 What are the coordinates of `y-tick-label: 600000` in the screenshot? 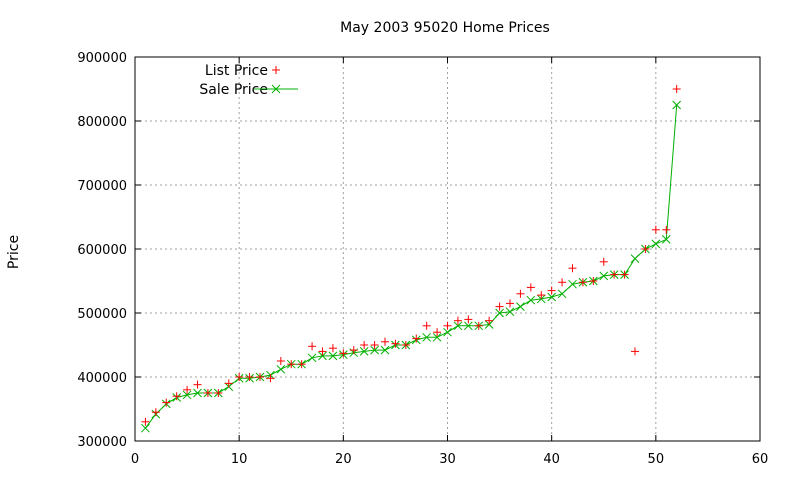 It's located at (102, 250).